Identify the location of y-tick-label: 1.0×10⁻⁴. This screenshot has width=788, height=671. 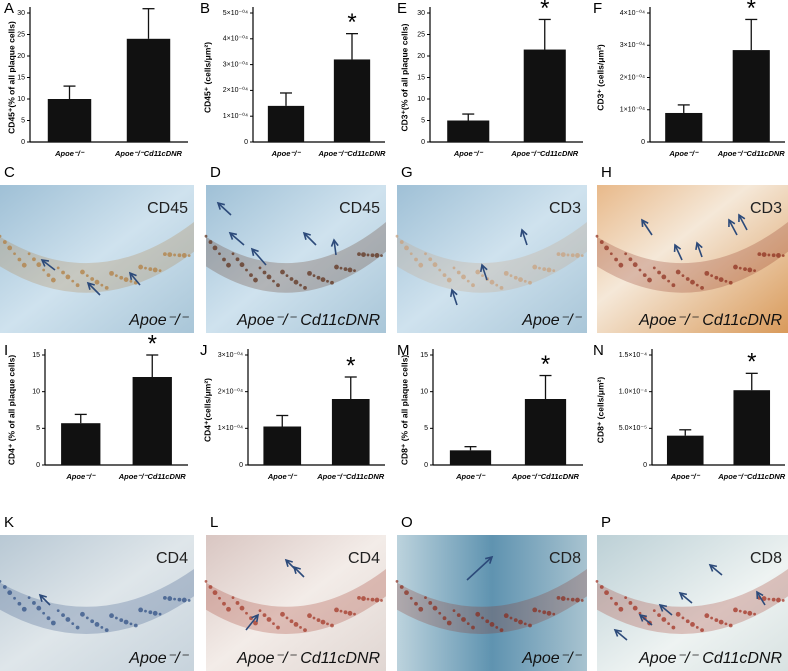
(633, 392).